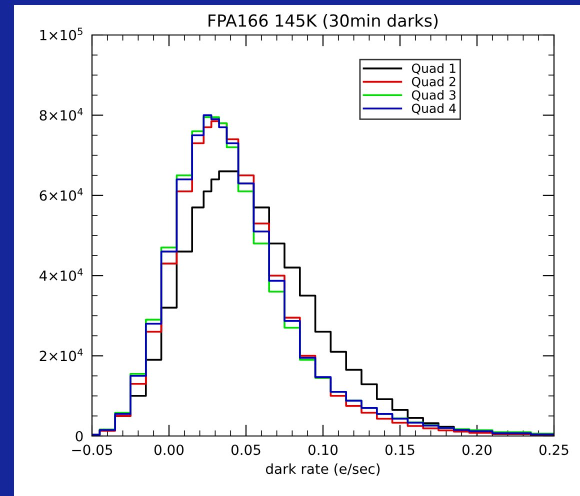 This screenshot has width=580, height=496. What do you see at coordinates (553, 450) in the screenshot?
I see `x-tick-label: 0.25` at bounding box center [553, 450].